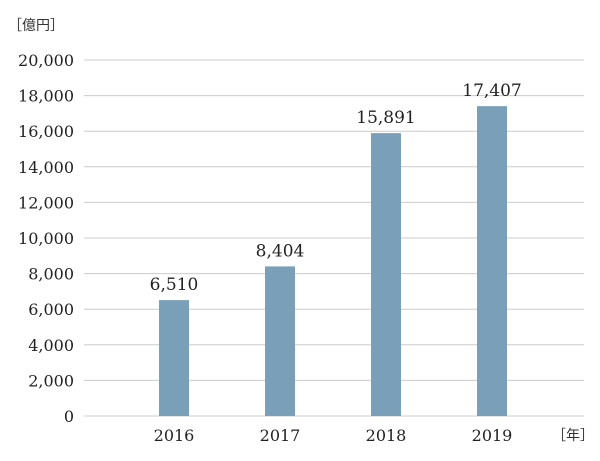  What do you see at coordinates (333, 435) in the screenshot?
I see `x-axis-tick-labels: 2016 2017 2018 2019` at bounding box center [333, 435].